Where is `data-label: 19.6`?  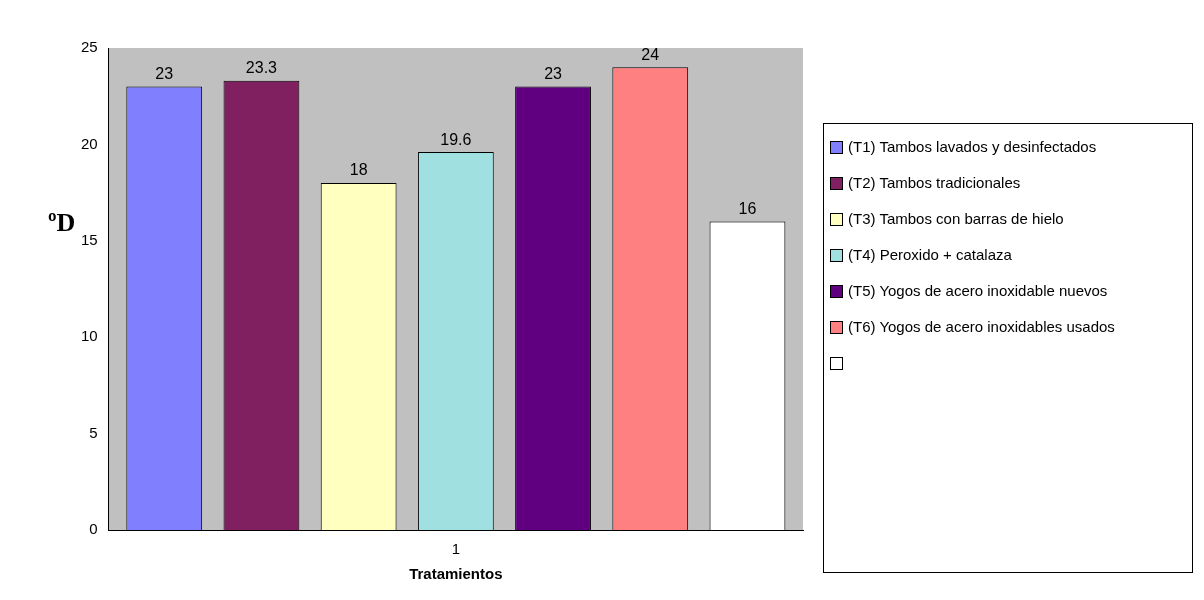
data-label: 19.6 is located at coordinates (456, 139).